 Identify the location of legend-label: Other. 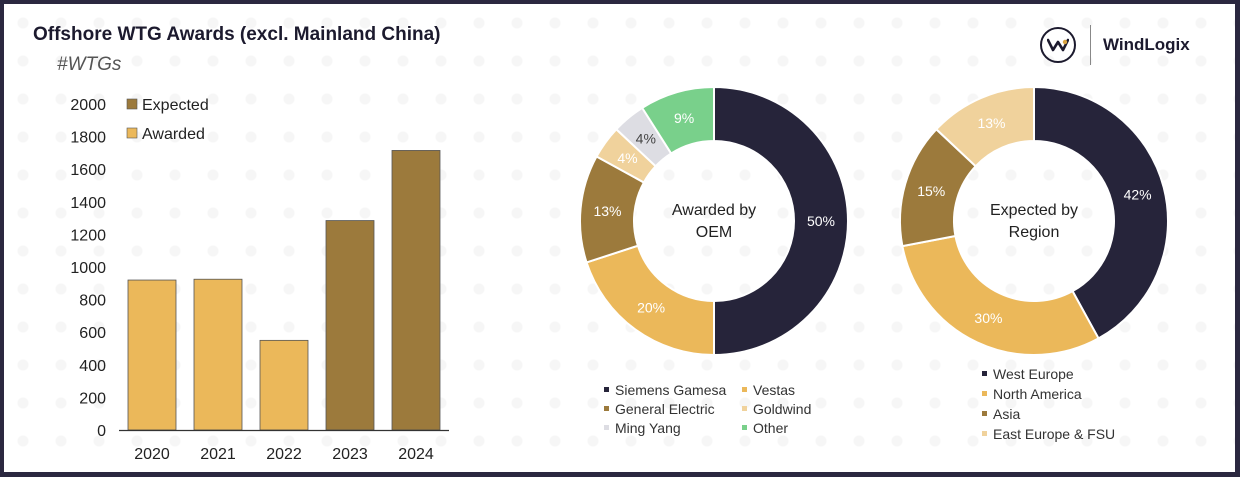
(771, 428).